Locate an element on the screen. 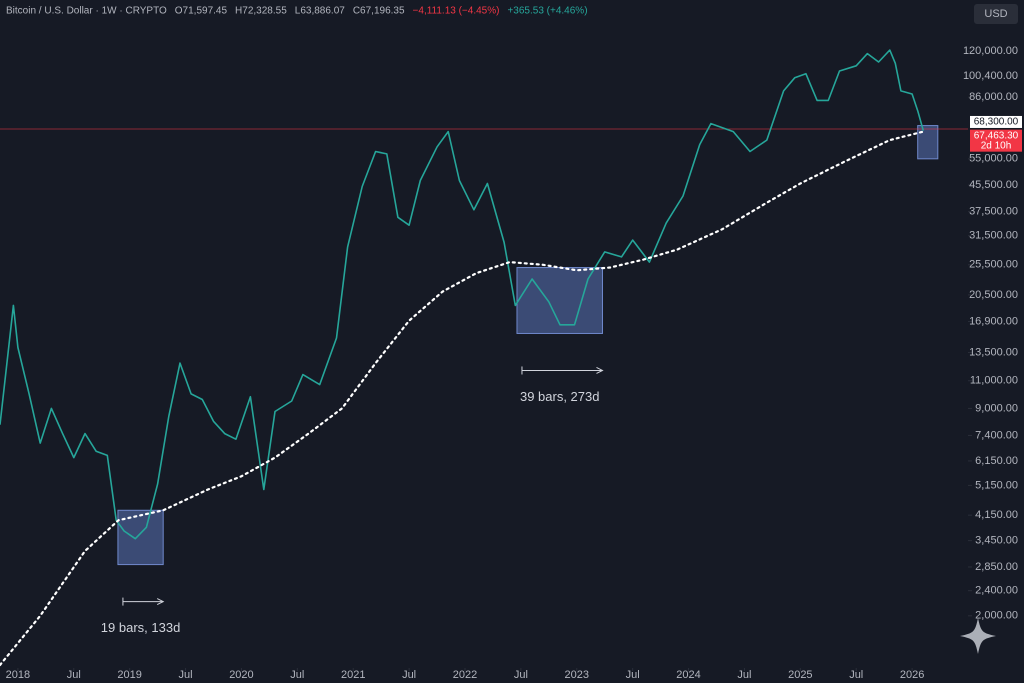 This screenshot has height=683, width=1024. x-tick-label: 2021 is located at coordinates (353, 675).